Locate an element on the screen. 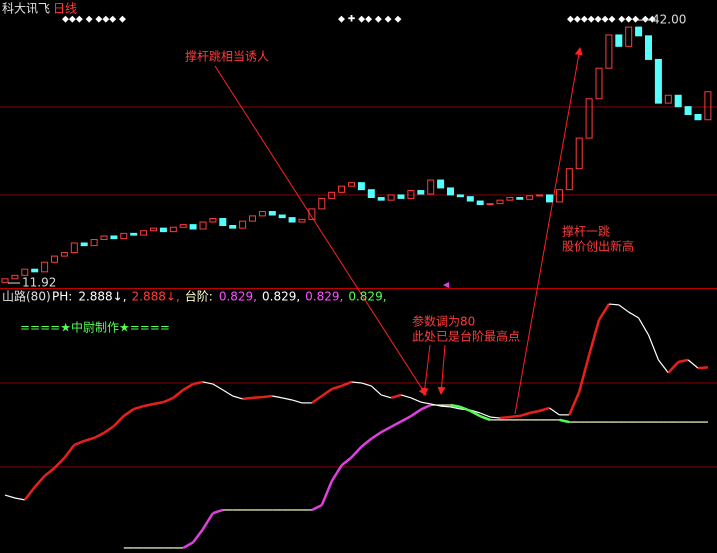 This screenshot has height=553, width=717. legend-label: 台阶: is located at coordinates (199, 296).